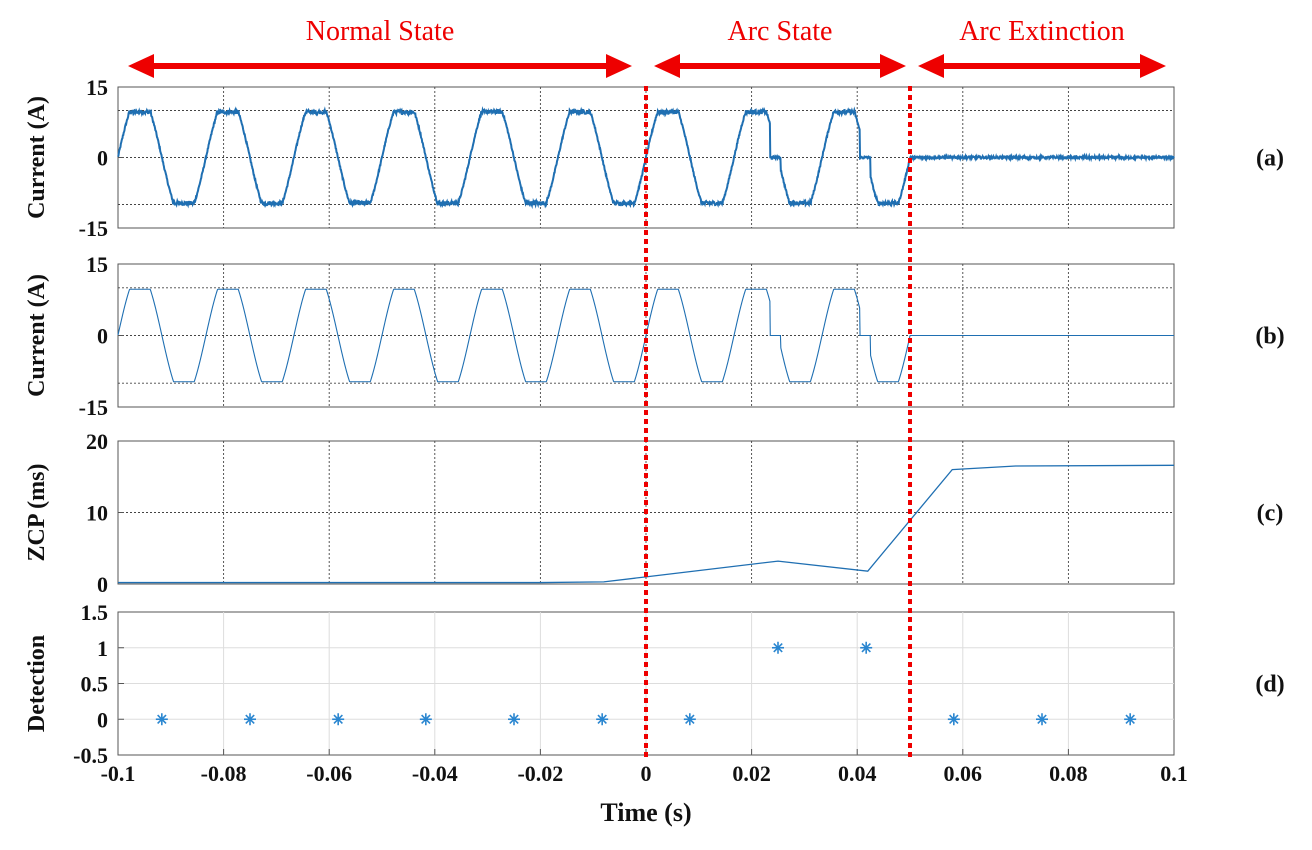  I want to click on panel-tag: (b), so click(1269, 337).